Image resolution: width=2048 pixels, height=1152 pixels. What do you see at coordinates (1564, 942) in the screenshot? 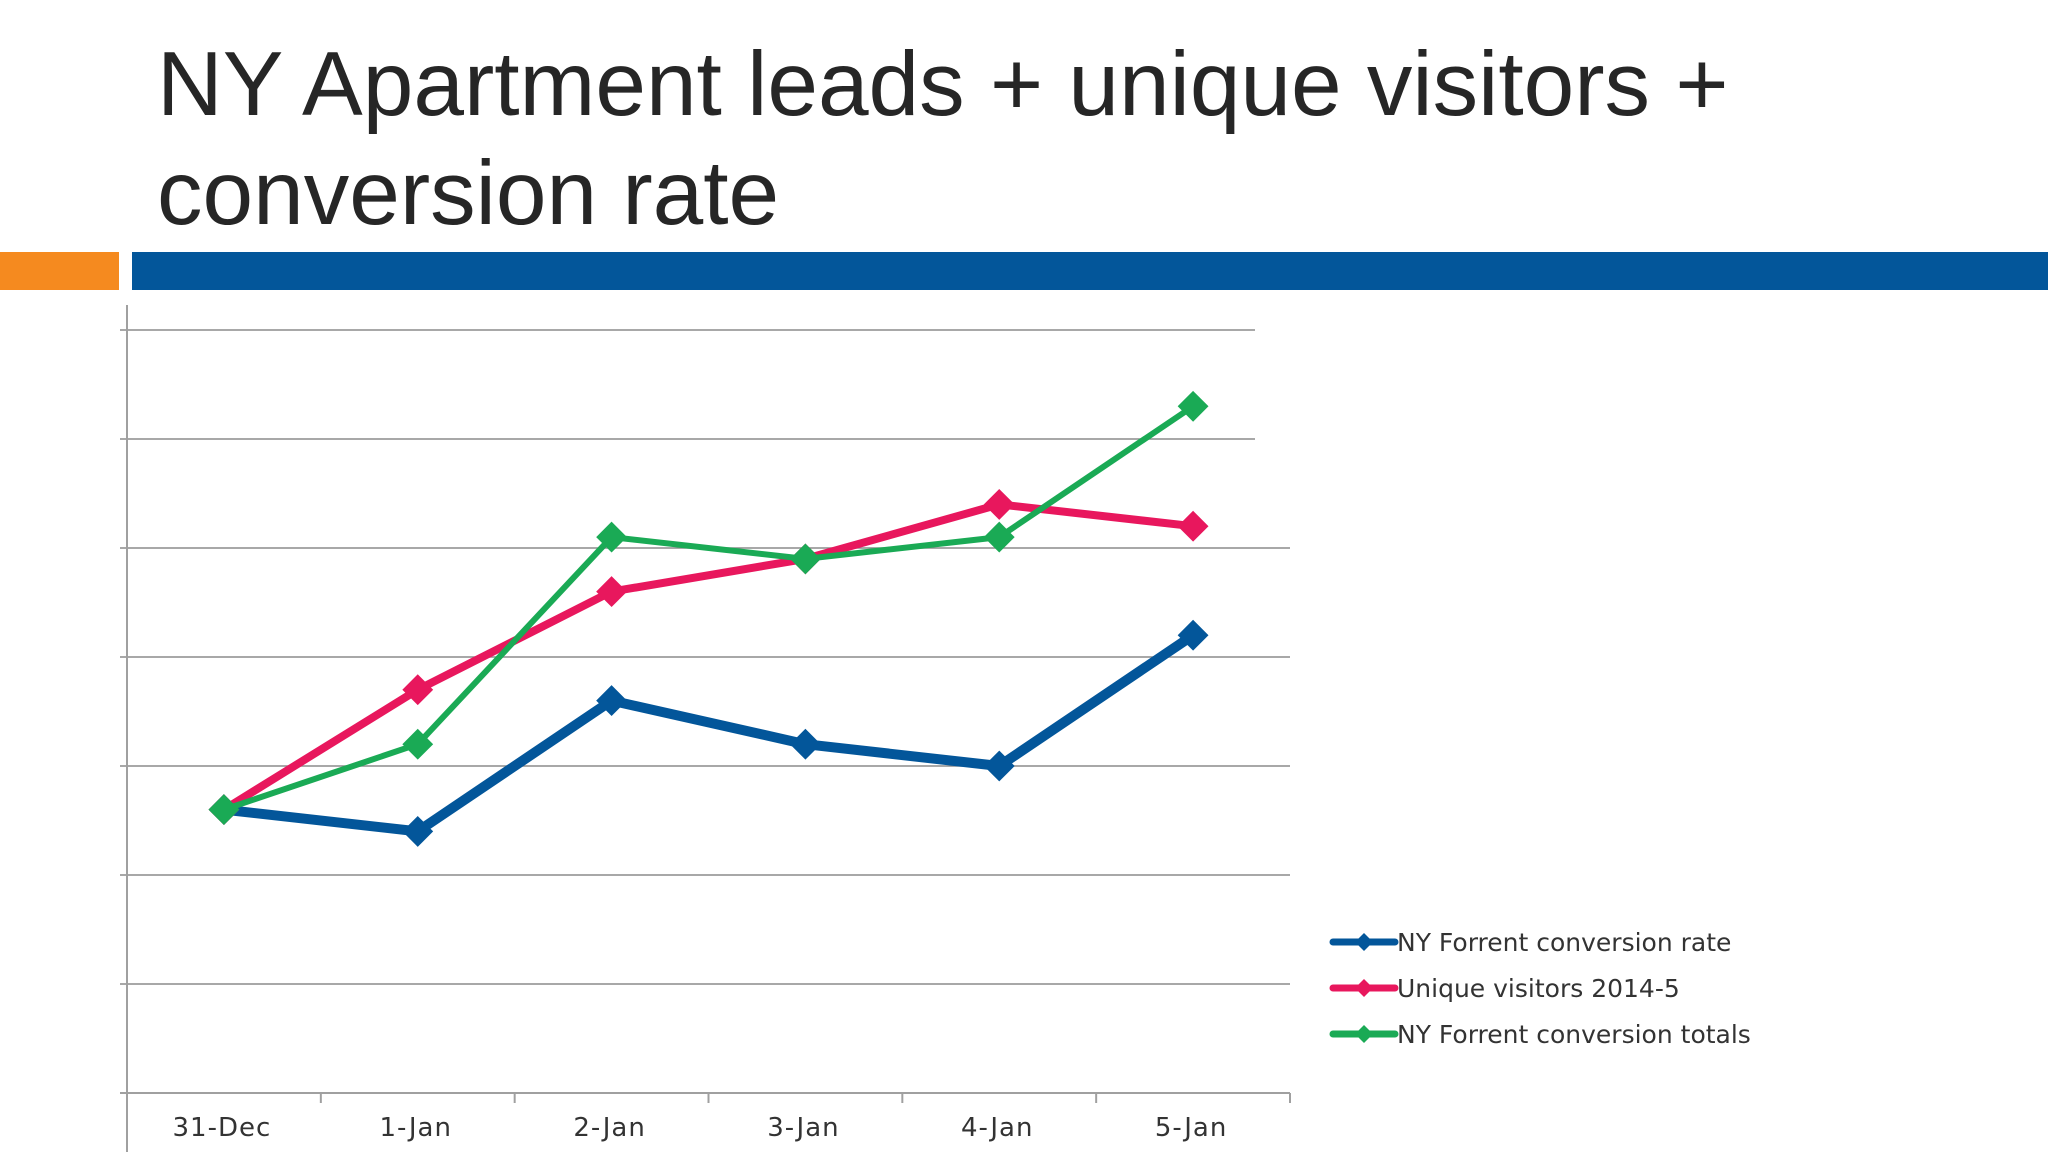
I see `legend-label: NY Forrent conversion rate` at bounding box center [1564, 942].